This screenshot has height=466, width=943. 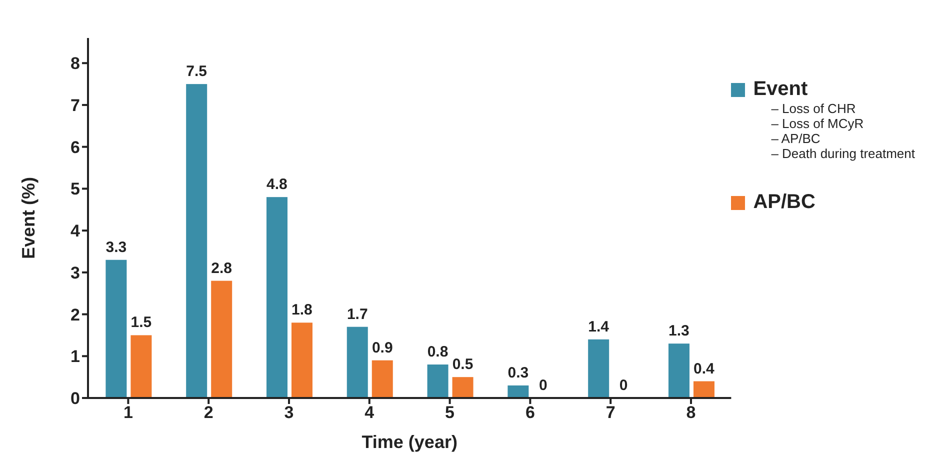 I want to click on x-tick-label: 5, so click(x=450, y=412).